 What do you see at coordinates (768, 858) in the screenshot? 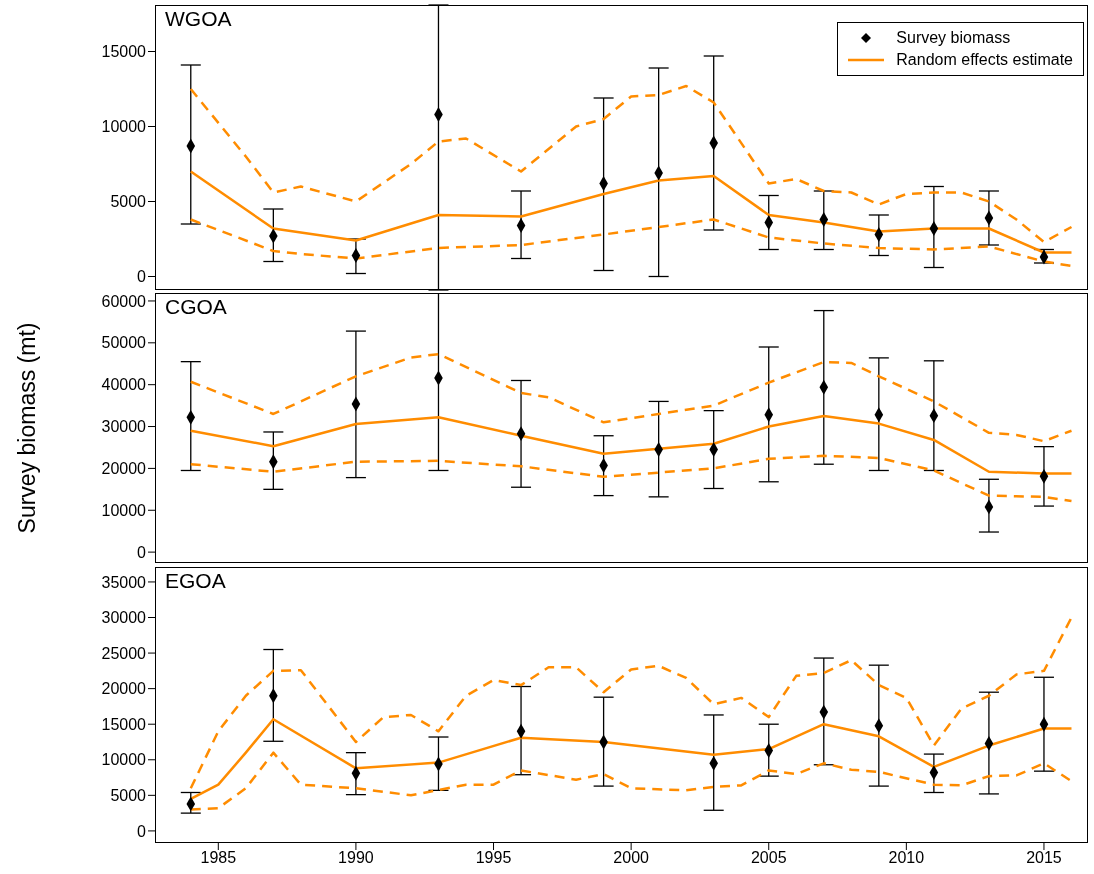
I see `x-tick-label: 2005` at bounding box center [768, 858].